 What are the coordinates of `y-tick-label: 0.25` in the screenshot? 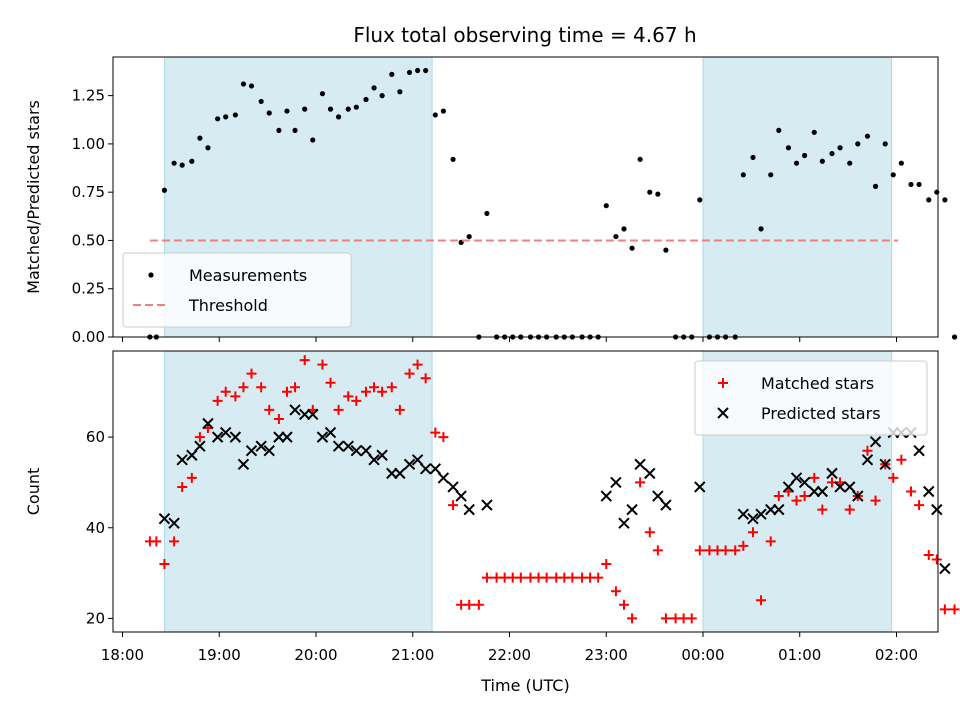 It's located at (88, 289).